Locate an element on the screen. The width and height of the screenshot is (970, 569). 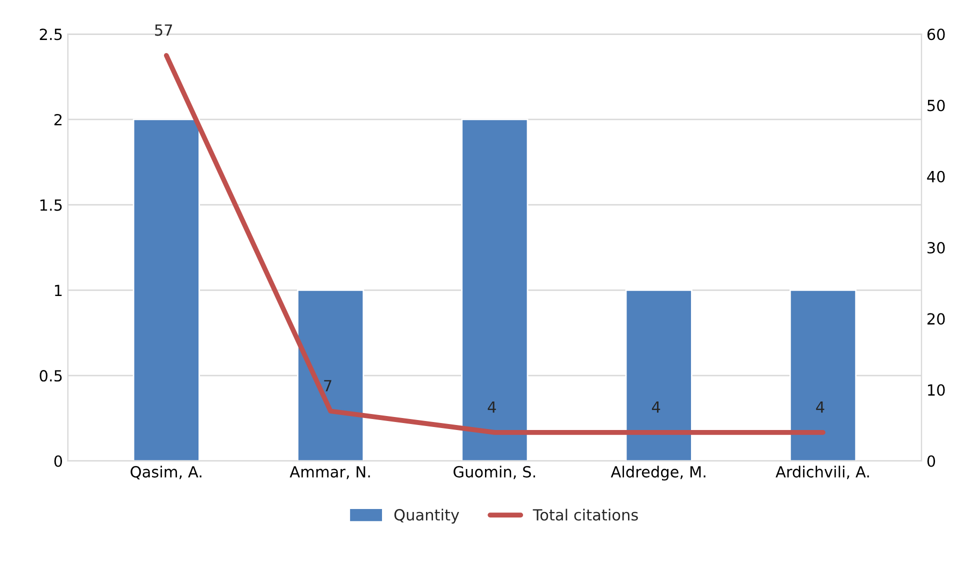
y-tick-label: 1 is located at coordinates (58, 290).